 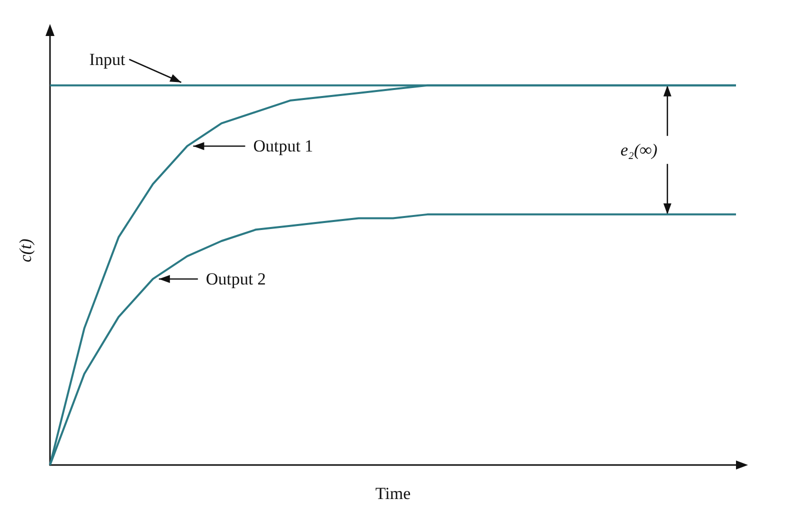 What do you see at coordinates (25, 250) in the screenshot?
I see `y-axis-title: c(t)` at bounding box center [25, 250].